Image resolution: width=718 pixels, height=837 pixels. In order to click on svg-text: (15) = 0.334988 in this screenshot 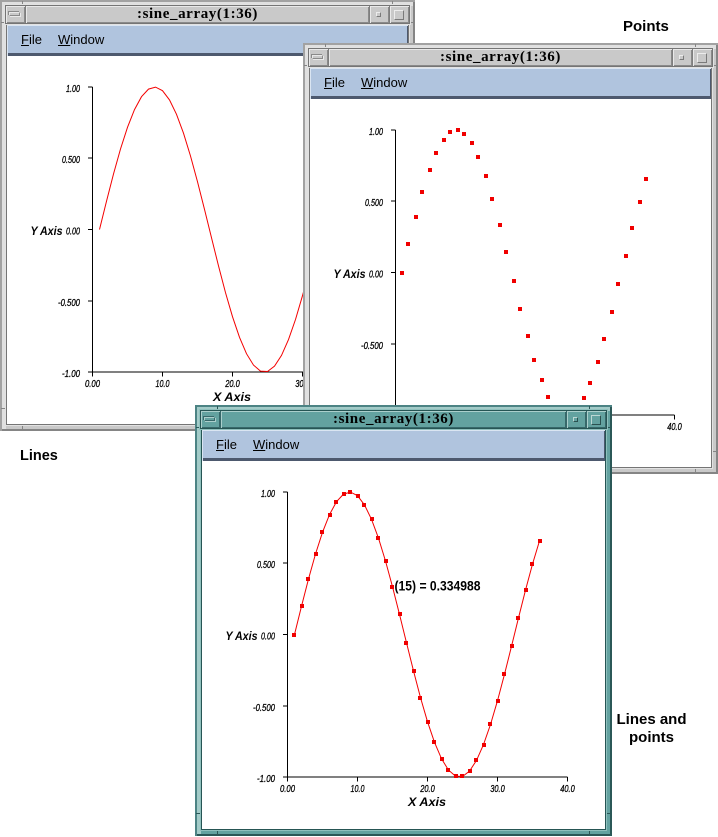, I will do `click(438, 586)`.